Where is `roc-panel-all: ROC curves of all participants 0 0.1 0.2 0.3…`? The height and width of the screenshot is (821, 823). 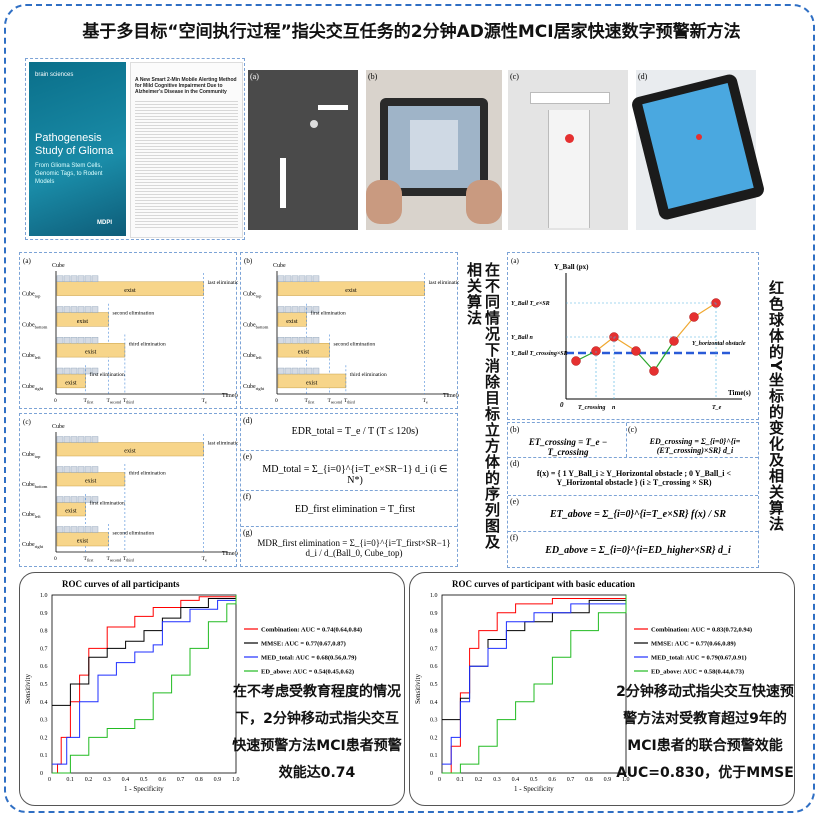 roc-panel-all: ROC curves of all participants 0 0.1 0.2 0.3… is located at coordinates (212, 689).